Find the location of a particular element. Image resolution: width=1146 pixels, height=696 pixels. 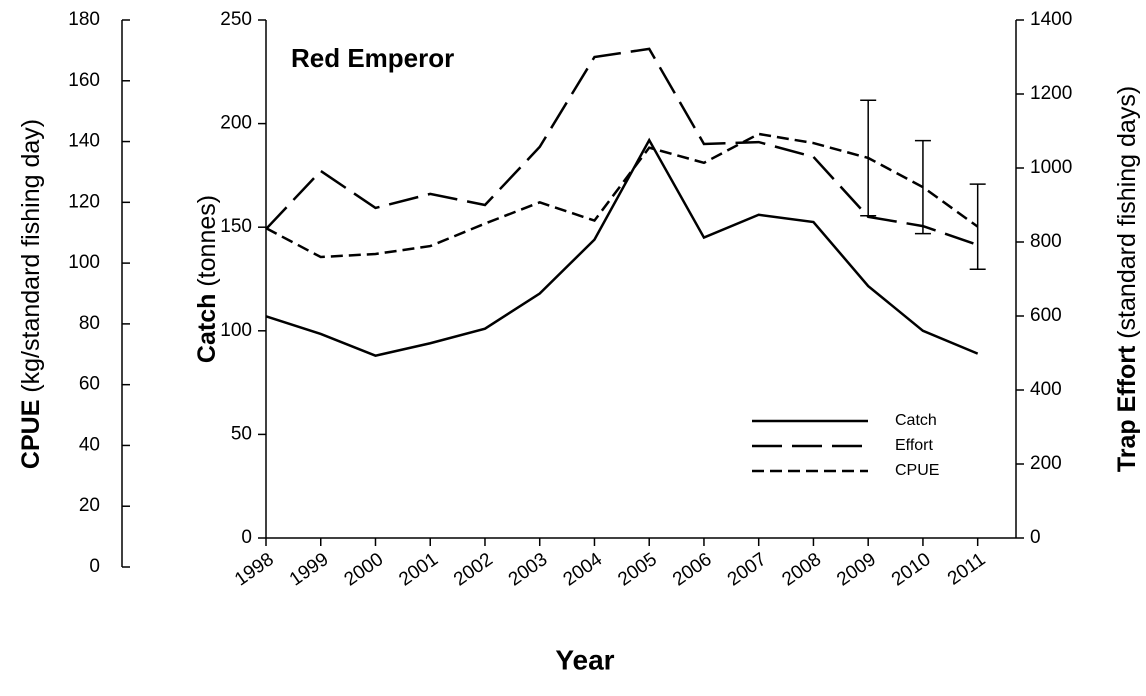

y2-tick-label: 800 is located at coordinates (1046, 241).